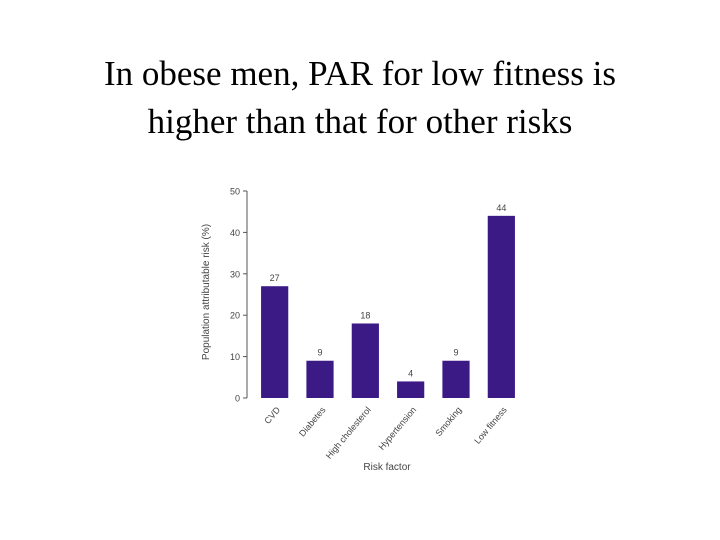 The height and width of the screenshot is (540, 720). What do you see at coordinates (387, 467) in the screenshot?
I see `x-axis-label: Risk factor` at bounding box center [387, 467].